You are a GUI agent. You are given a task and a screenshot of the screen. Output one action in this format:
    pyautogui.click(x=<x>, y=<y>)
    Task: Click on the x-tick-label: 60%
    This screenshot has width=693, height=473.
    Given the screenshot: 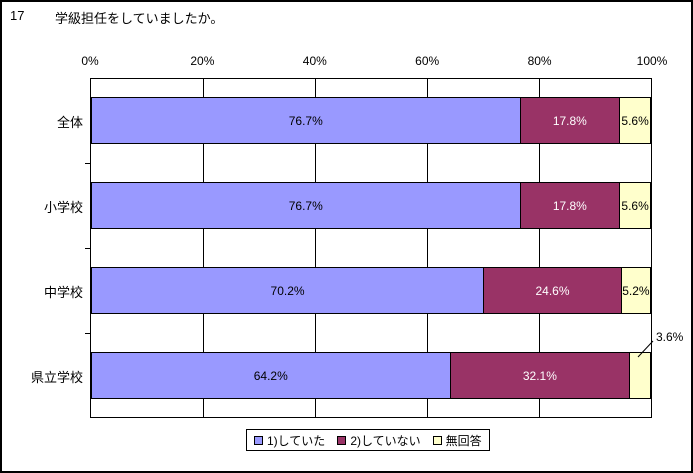 What is the action you would take?
    pyautogui.click(x=427, y=61)
    